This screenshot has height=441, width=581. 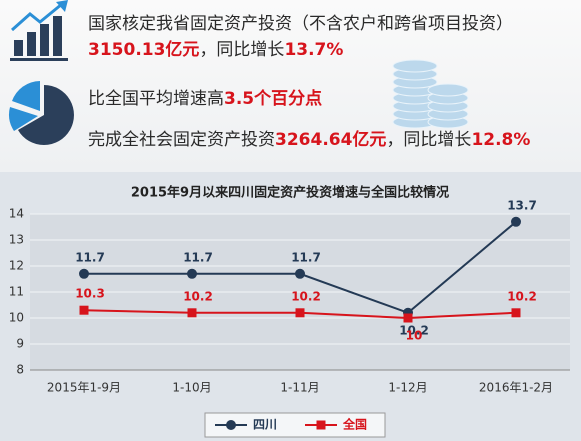 I want to click on summary-line: 国家核定我省固定资产投资（不含农户和跨省项目投资）, so click(x=300, y=21).